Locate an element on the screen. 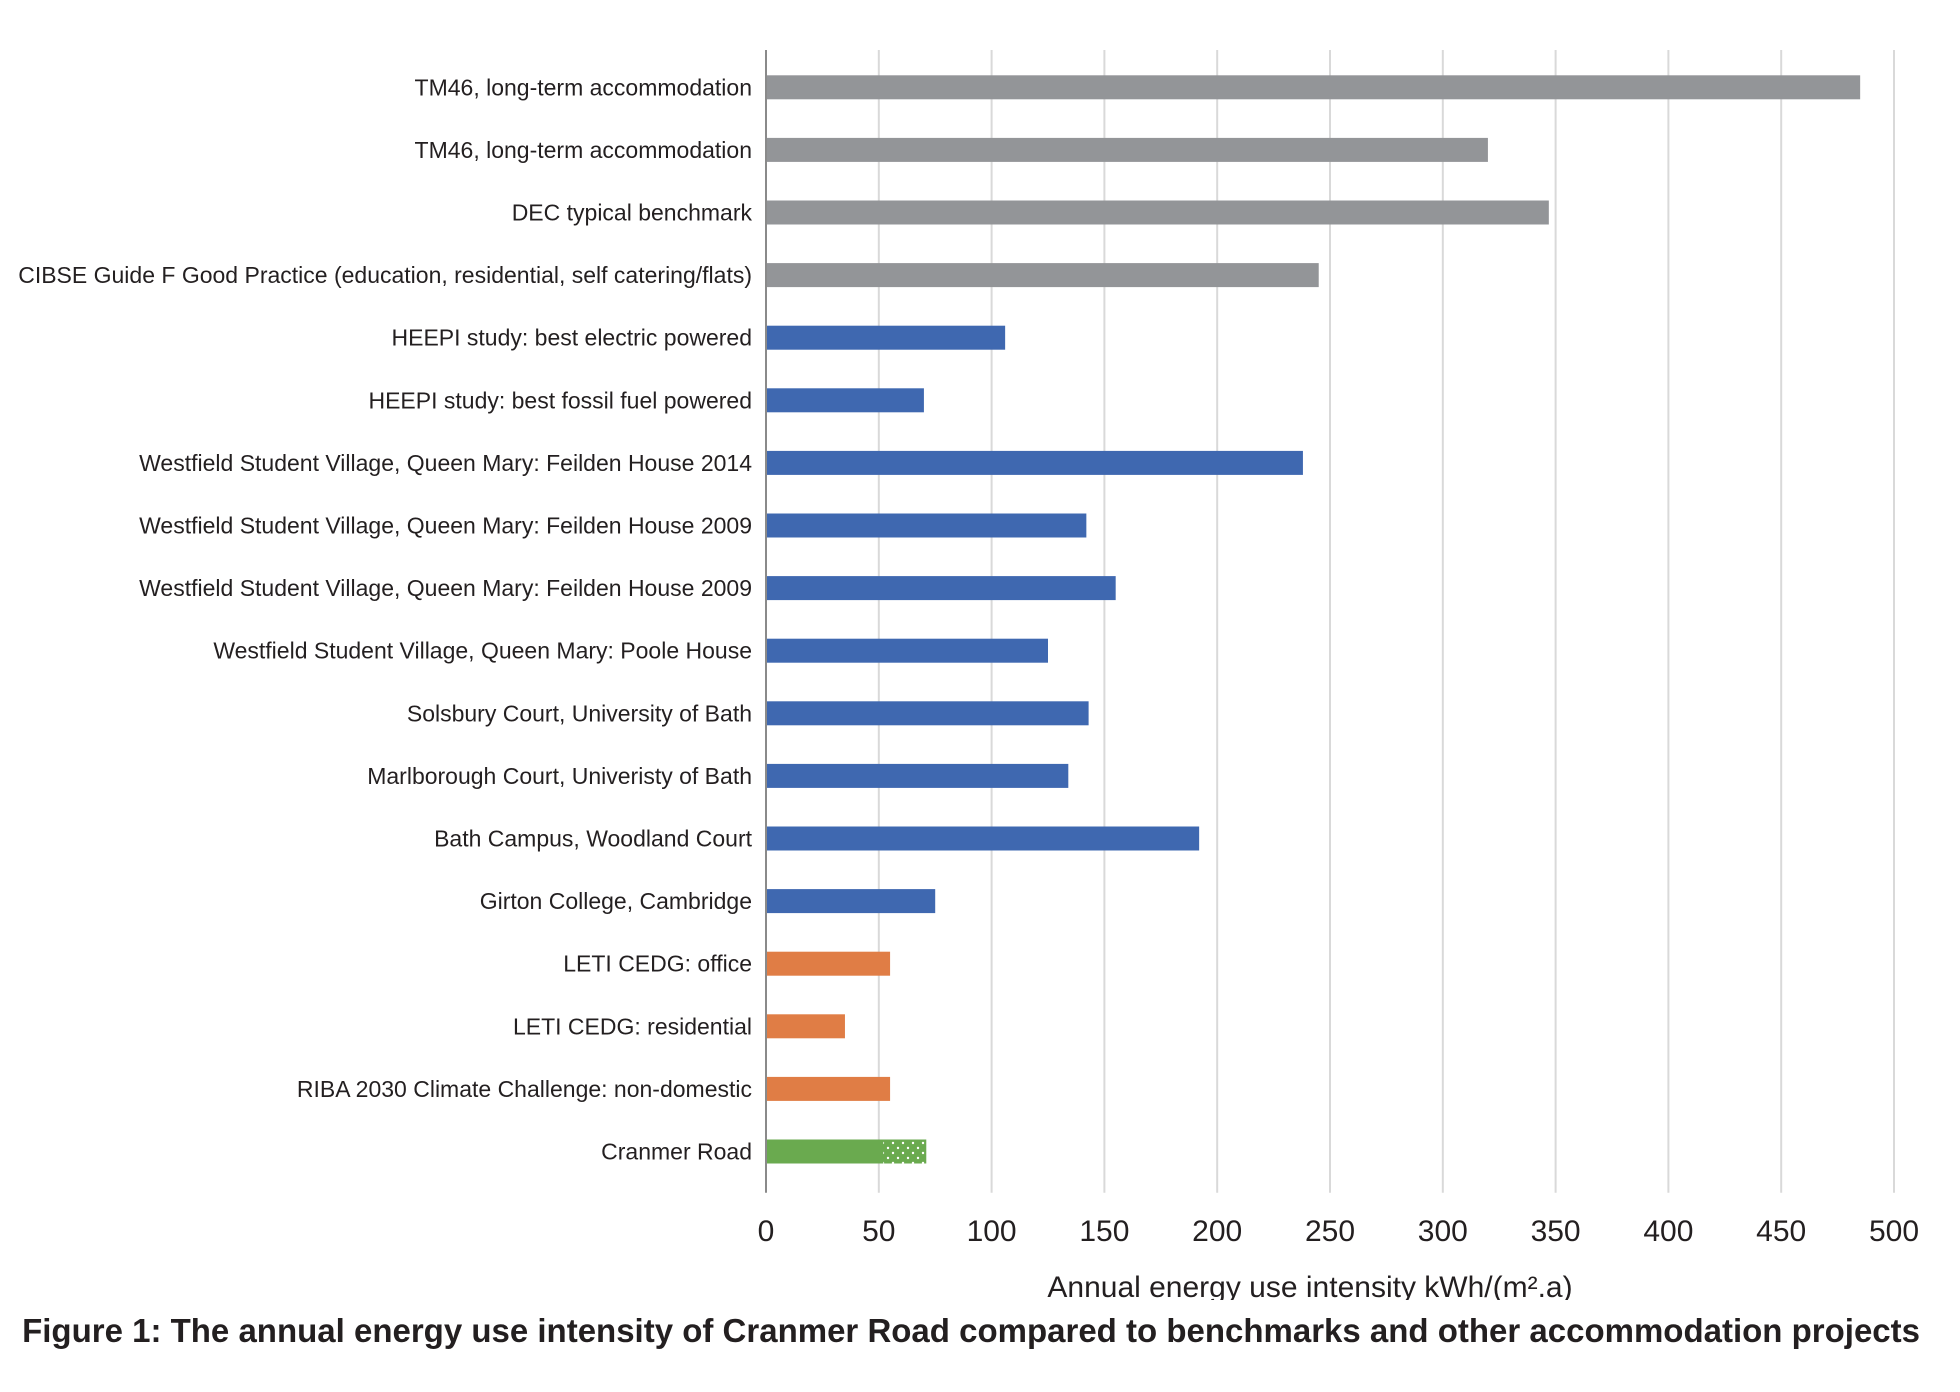 Image resolution: width=1960 pixels, height=1392 pixels. x-tick-labels: 0 50 100 150 200 250 300 350 400 450 500 is located at coordinates (1338, 1231).